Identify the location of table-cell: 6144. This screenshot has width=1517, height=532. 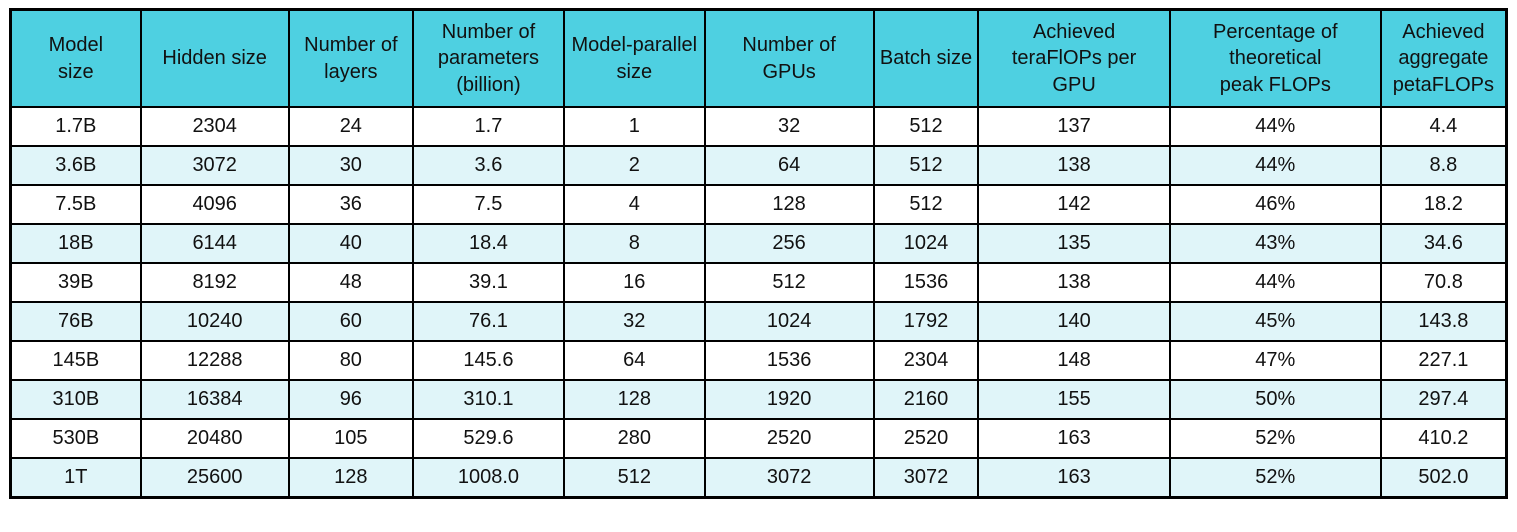
(214, 244).